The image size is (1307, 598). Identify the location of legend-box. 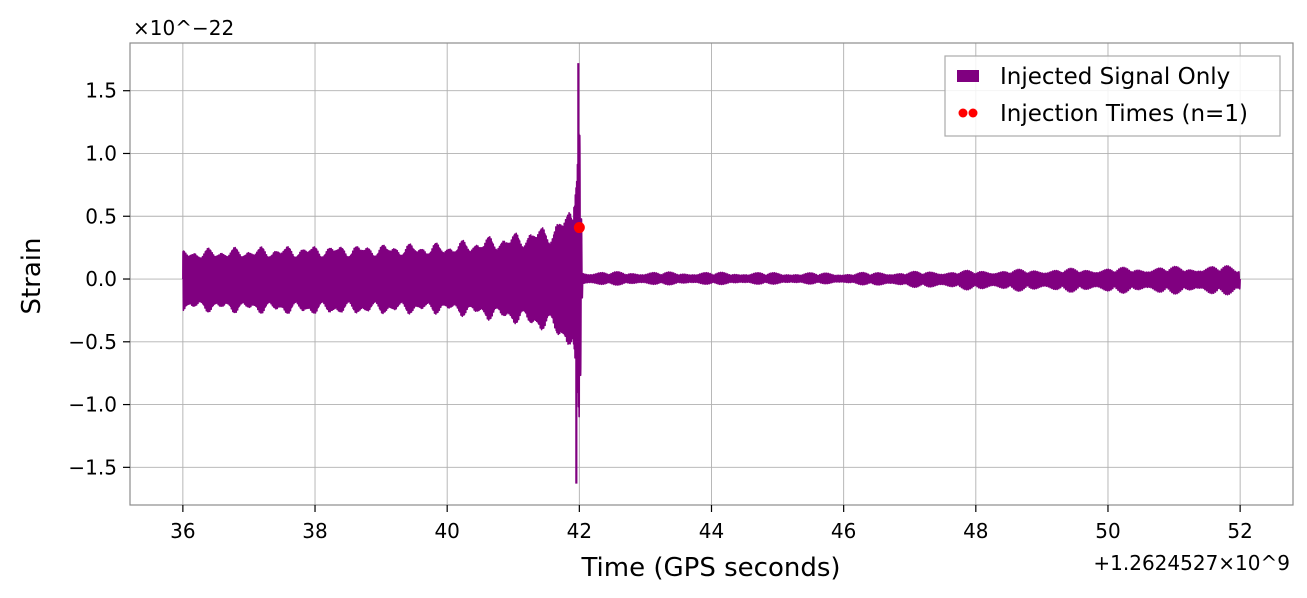
(1112, 96).